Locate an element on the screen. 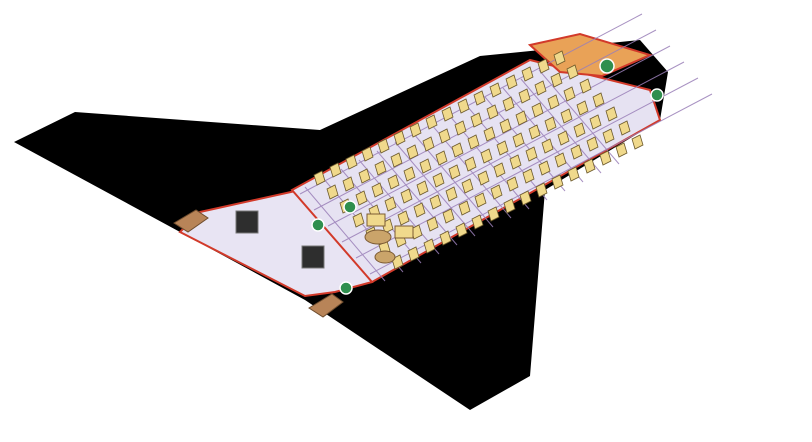  cockpit-floor is located at coordinates (590, 55).